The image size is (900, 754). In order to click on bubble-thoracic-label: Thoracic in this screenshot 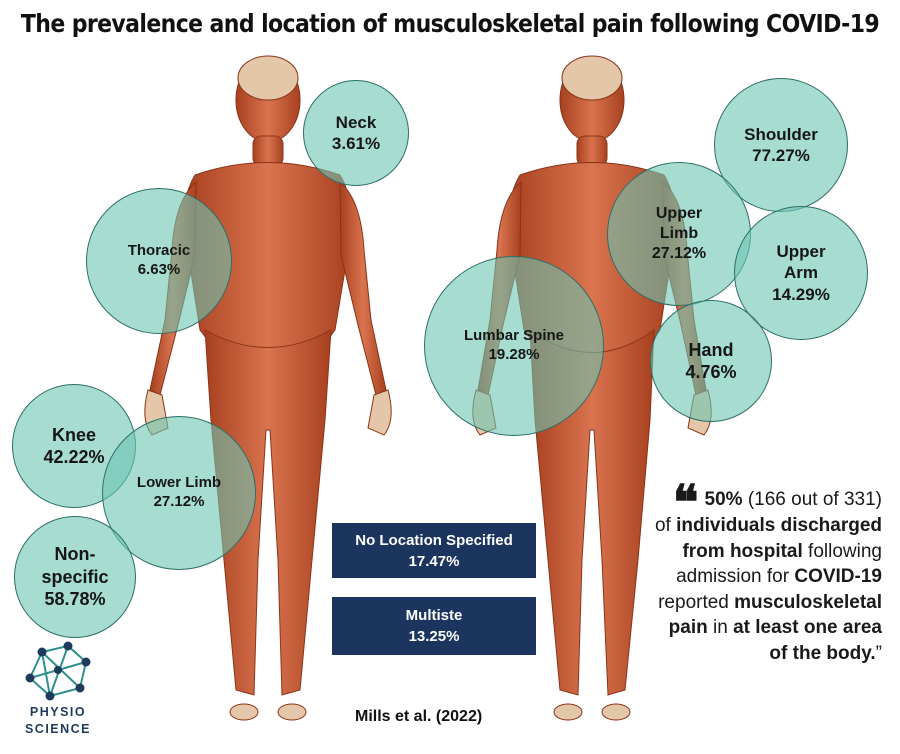, I will do `click(159, 251)`.